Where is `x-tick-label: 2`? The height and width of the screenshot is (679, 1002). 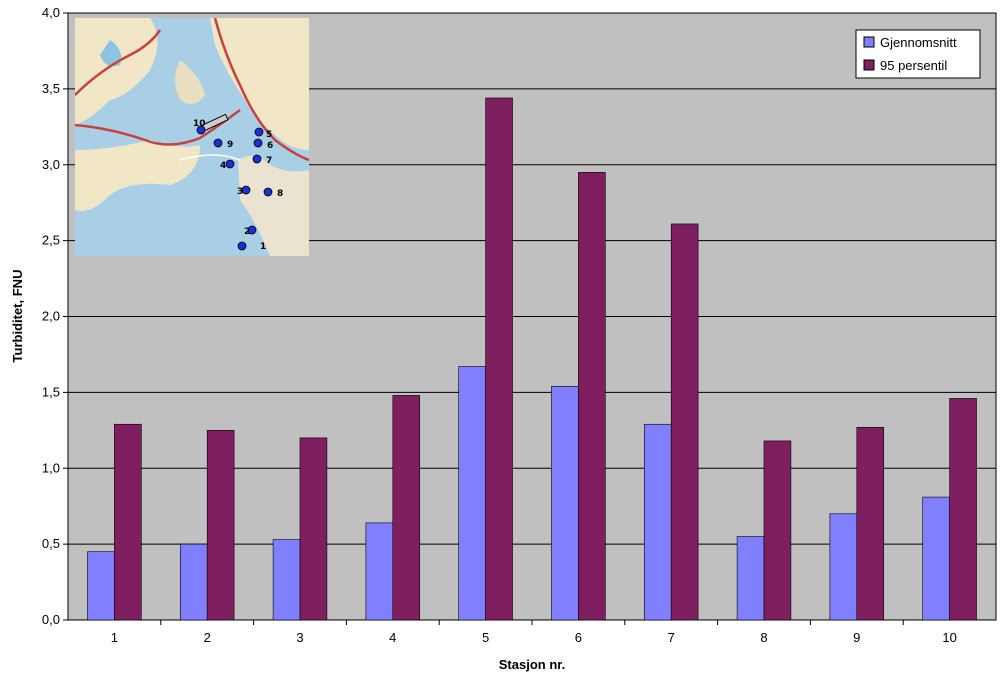
x-tick-label: 2 is located at coordinates (207, 637).